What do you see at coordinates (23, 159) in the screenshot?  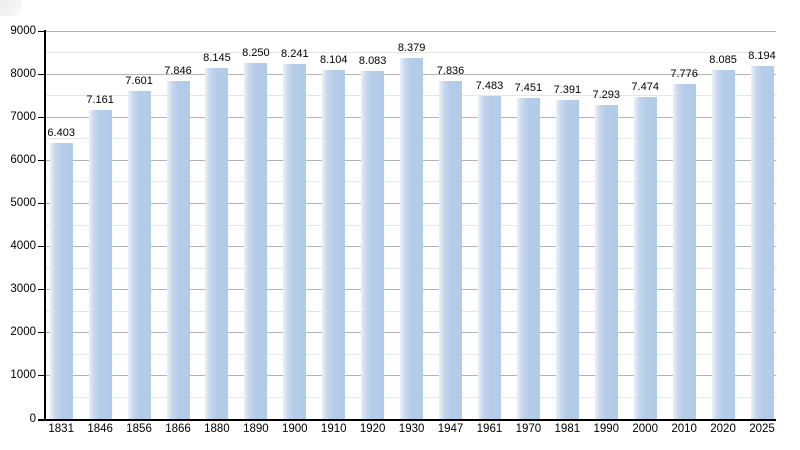 I see `y-tick-label: 6000` at bounding box center [23, 159].